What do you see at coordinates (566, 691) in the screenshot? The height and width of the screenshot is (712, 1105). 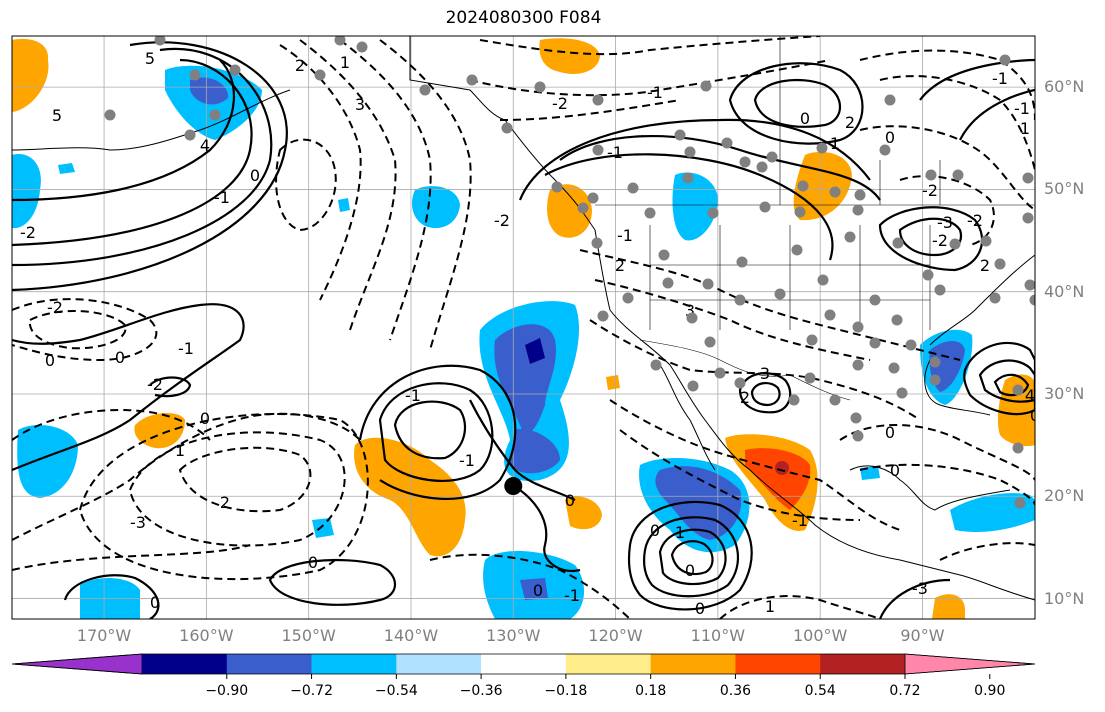 I see `colorbar-tick-label: −0.18` at bounding box center [566, 691].